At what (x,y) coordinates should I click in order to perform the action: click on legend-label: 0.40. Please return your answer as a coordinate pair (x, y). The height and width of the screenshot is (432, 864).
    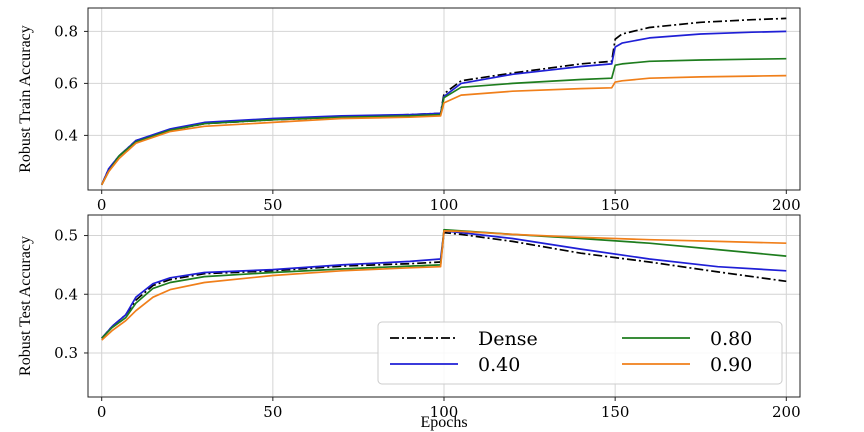
    Looking at the image, I should click on (499, 365).